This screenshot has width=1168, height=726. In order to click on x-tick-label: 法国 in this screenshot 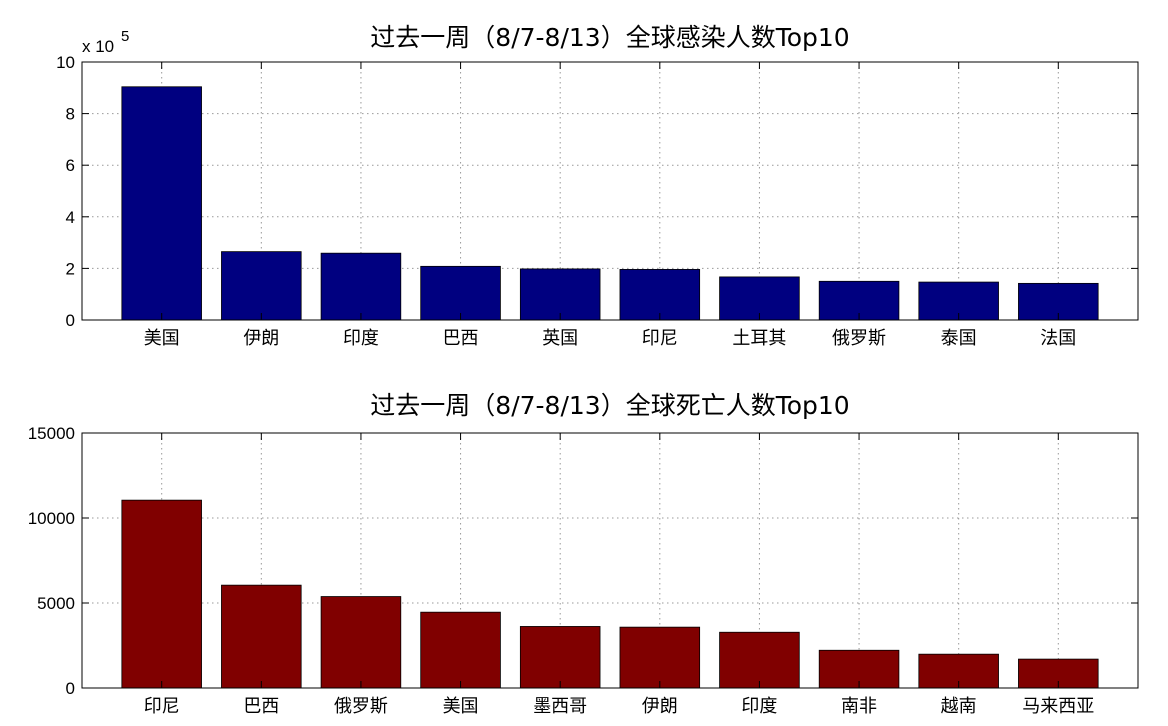, I will do `click(1058, 338)`.